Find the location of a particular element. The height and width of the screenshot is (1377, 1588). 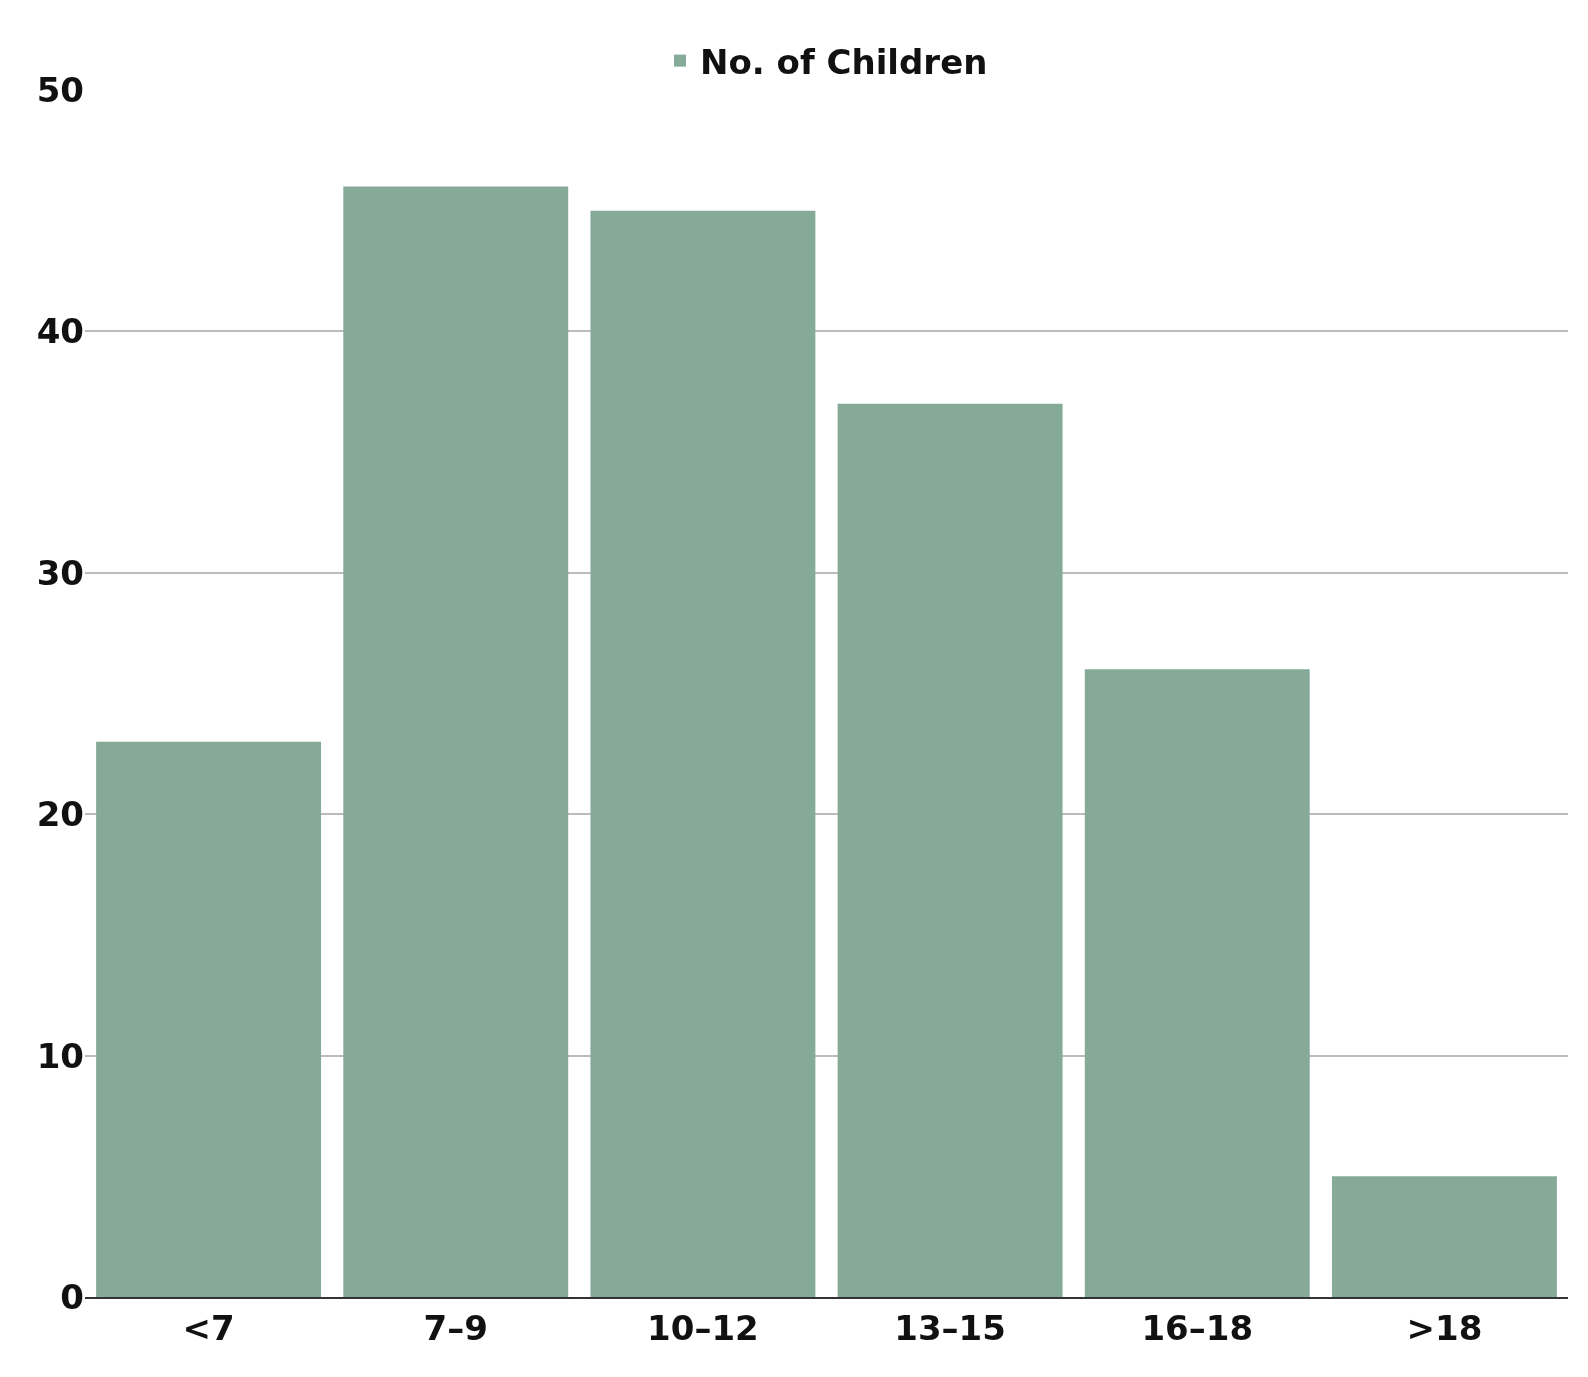

x-tick-label: 10–12 is located at coordinates (703, 1327).